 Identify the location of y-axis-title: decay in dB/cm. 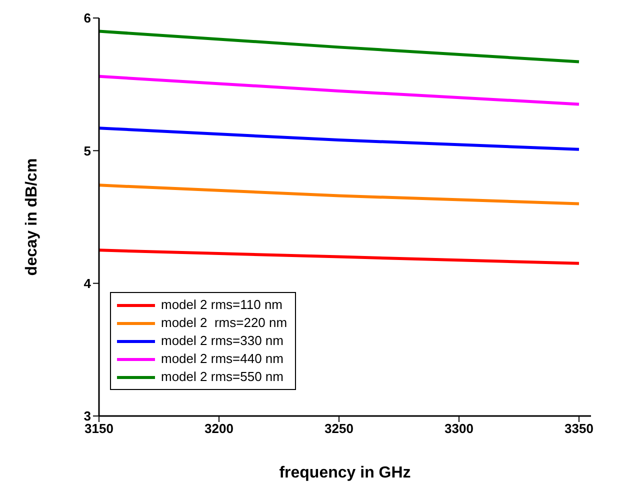
(32, 217).